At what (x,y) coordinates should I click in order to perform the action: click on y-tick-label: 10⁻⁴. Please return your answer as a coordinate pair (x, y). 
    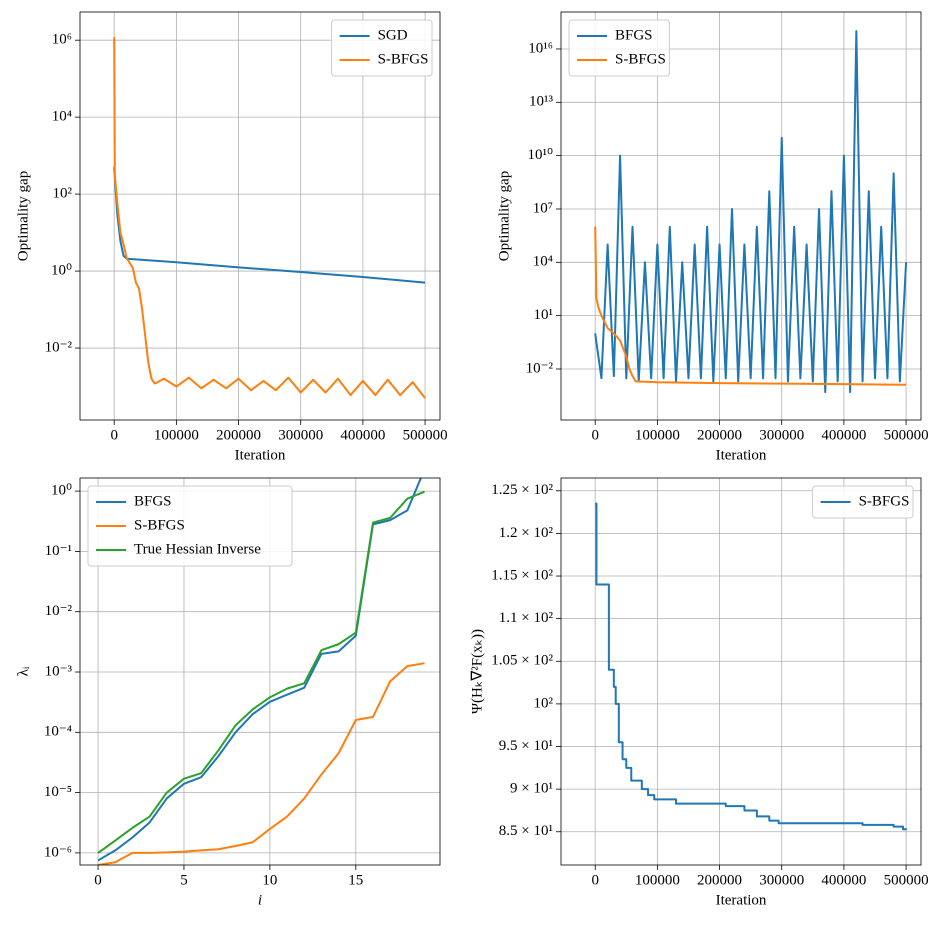
    Looking at the image, I should click on (58, 732).